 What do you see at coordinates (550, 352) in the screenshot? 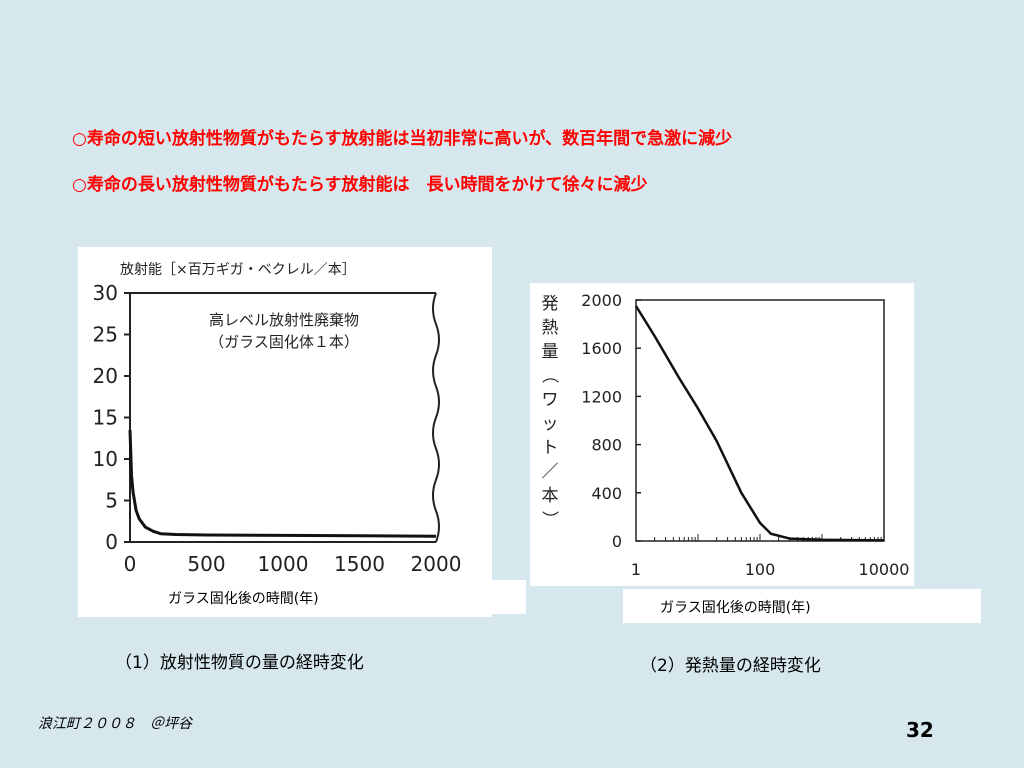
I see `chart-heat-ylabel-char: 量` at bounding box center [550, 352].